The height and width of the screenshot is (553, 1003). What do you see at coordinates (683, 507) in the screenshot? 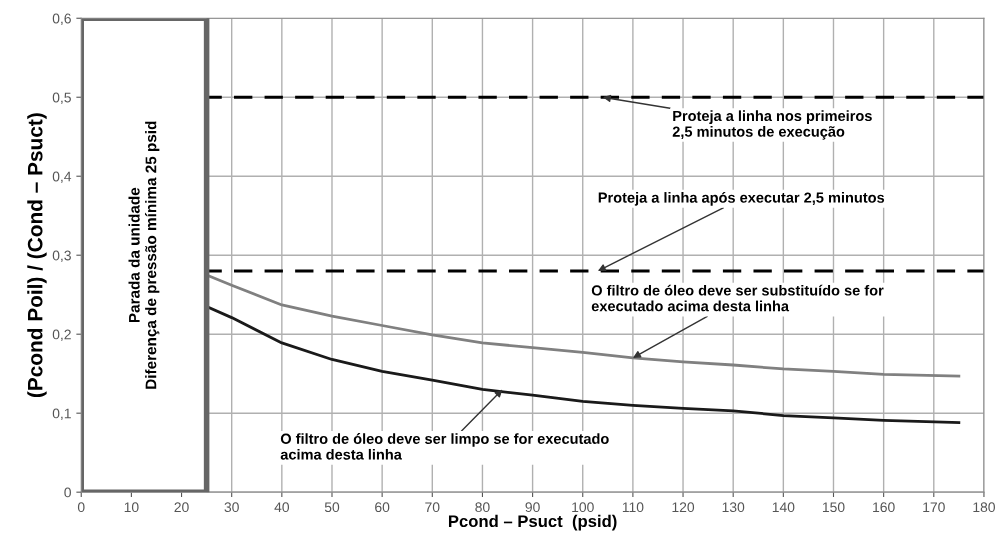
I see `x-tick-label: 120` at bounding box center [683, 507].